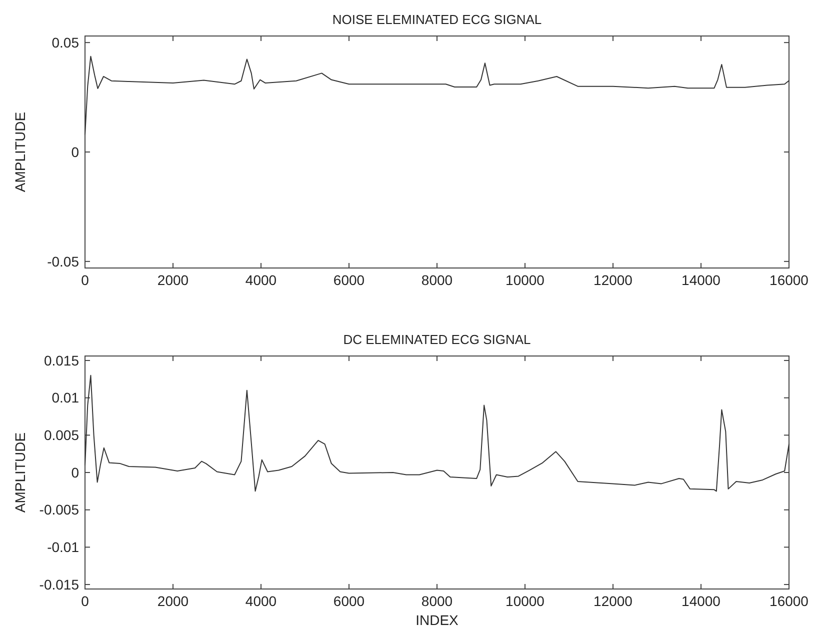 This screenshot has height=634, width=820. I want to click on y-tick-label: -0.015, so click(59, 584).